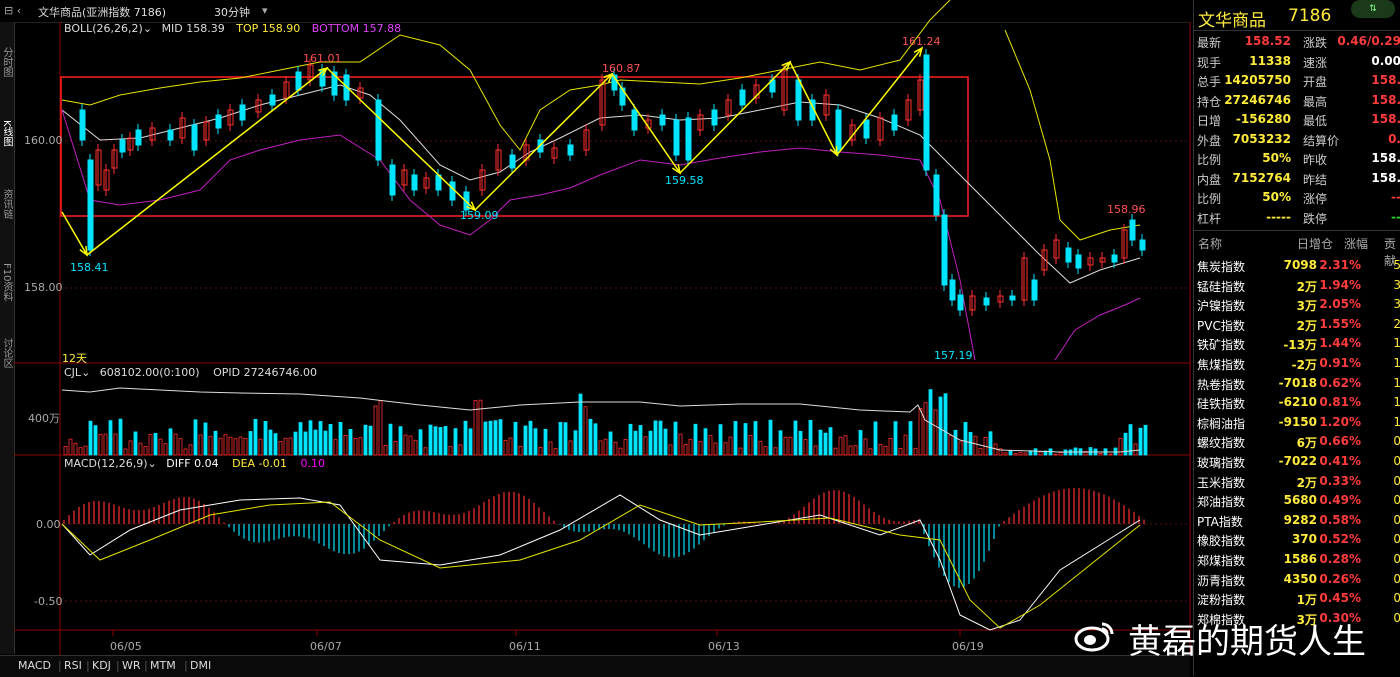 This screenshot has height=677, width=1400. Describe the element at coordinates (73, 665) in the screenshot. I see `tab-rsi: RSI` at that location.